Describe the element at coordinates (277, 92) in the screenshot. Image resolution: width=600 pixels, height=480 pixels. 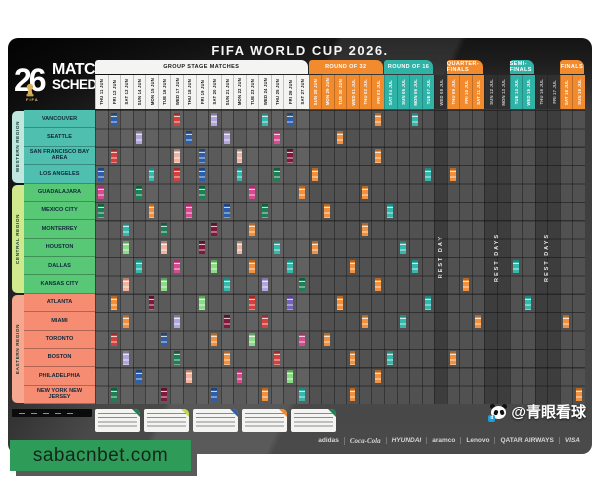
I see `date-header-15: THU 25 JUN` at that location.